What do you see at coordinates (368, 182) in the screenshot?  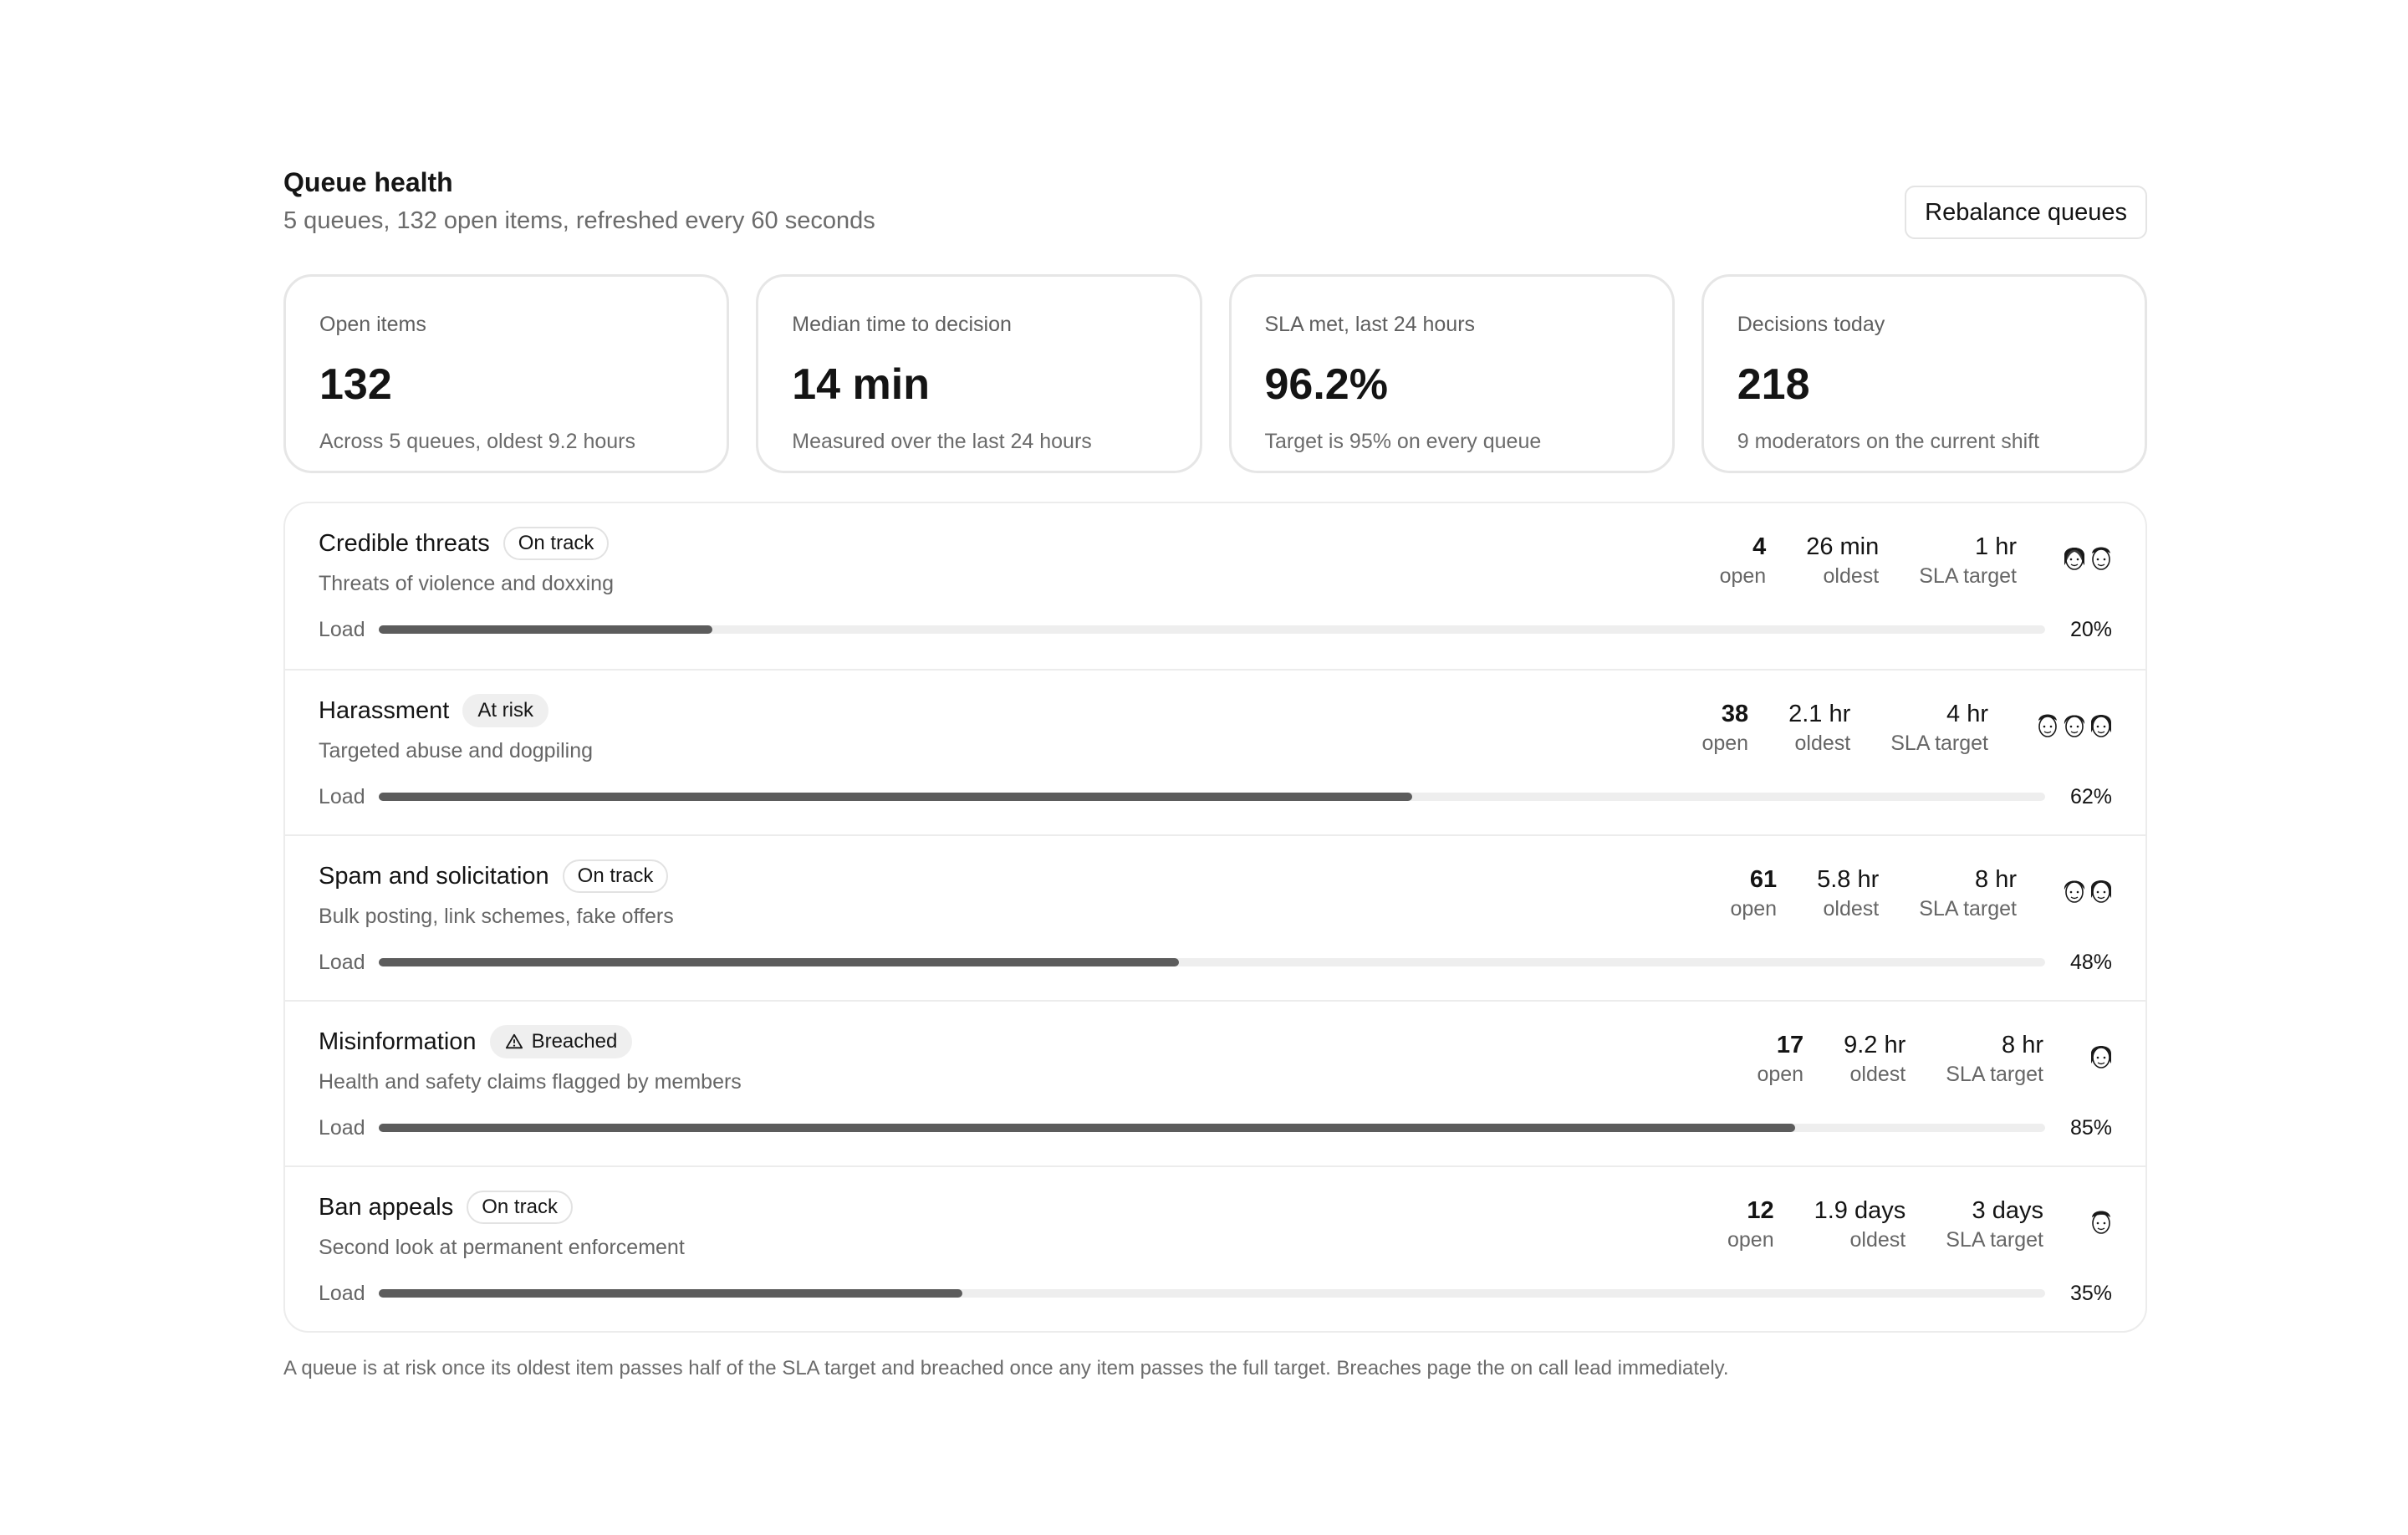 I see `page-title: Queue health` at bounding box center [368, 182].